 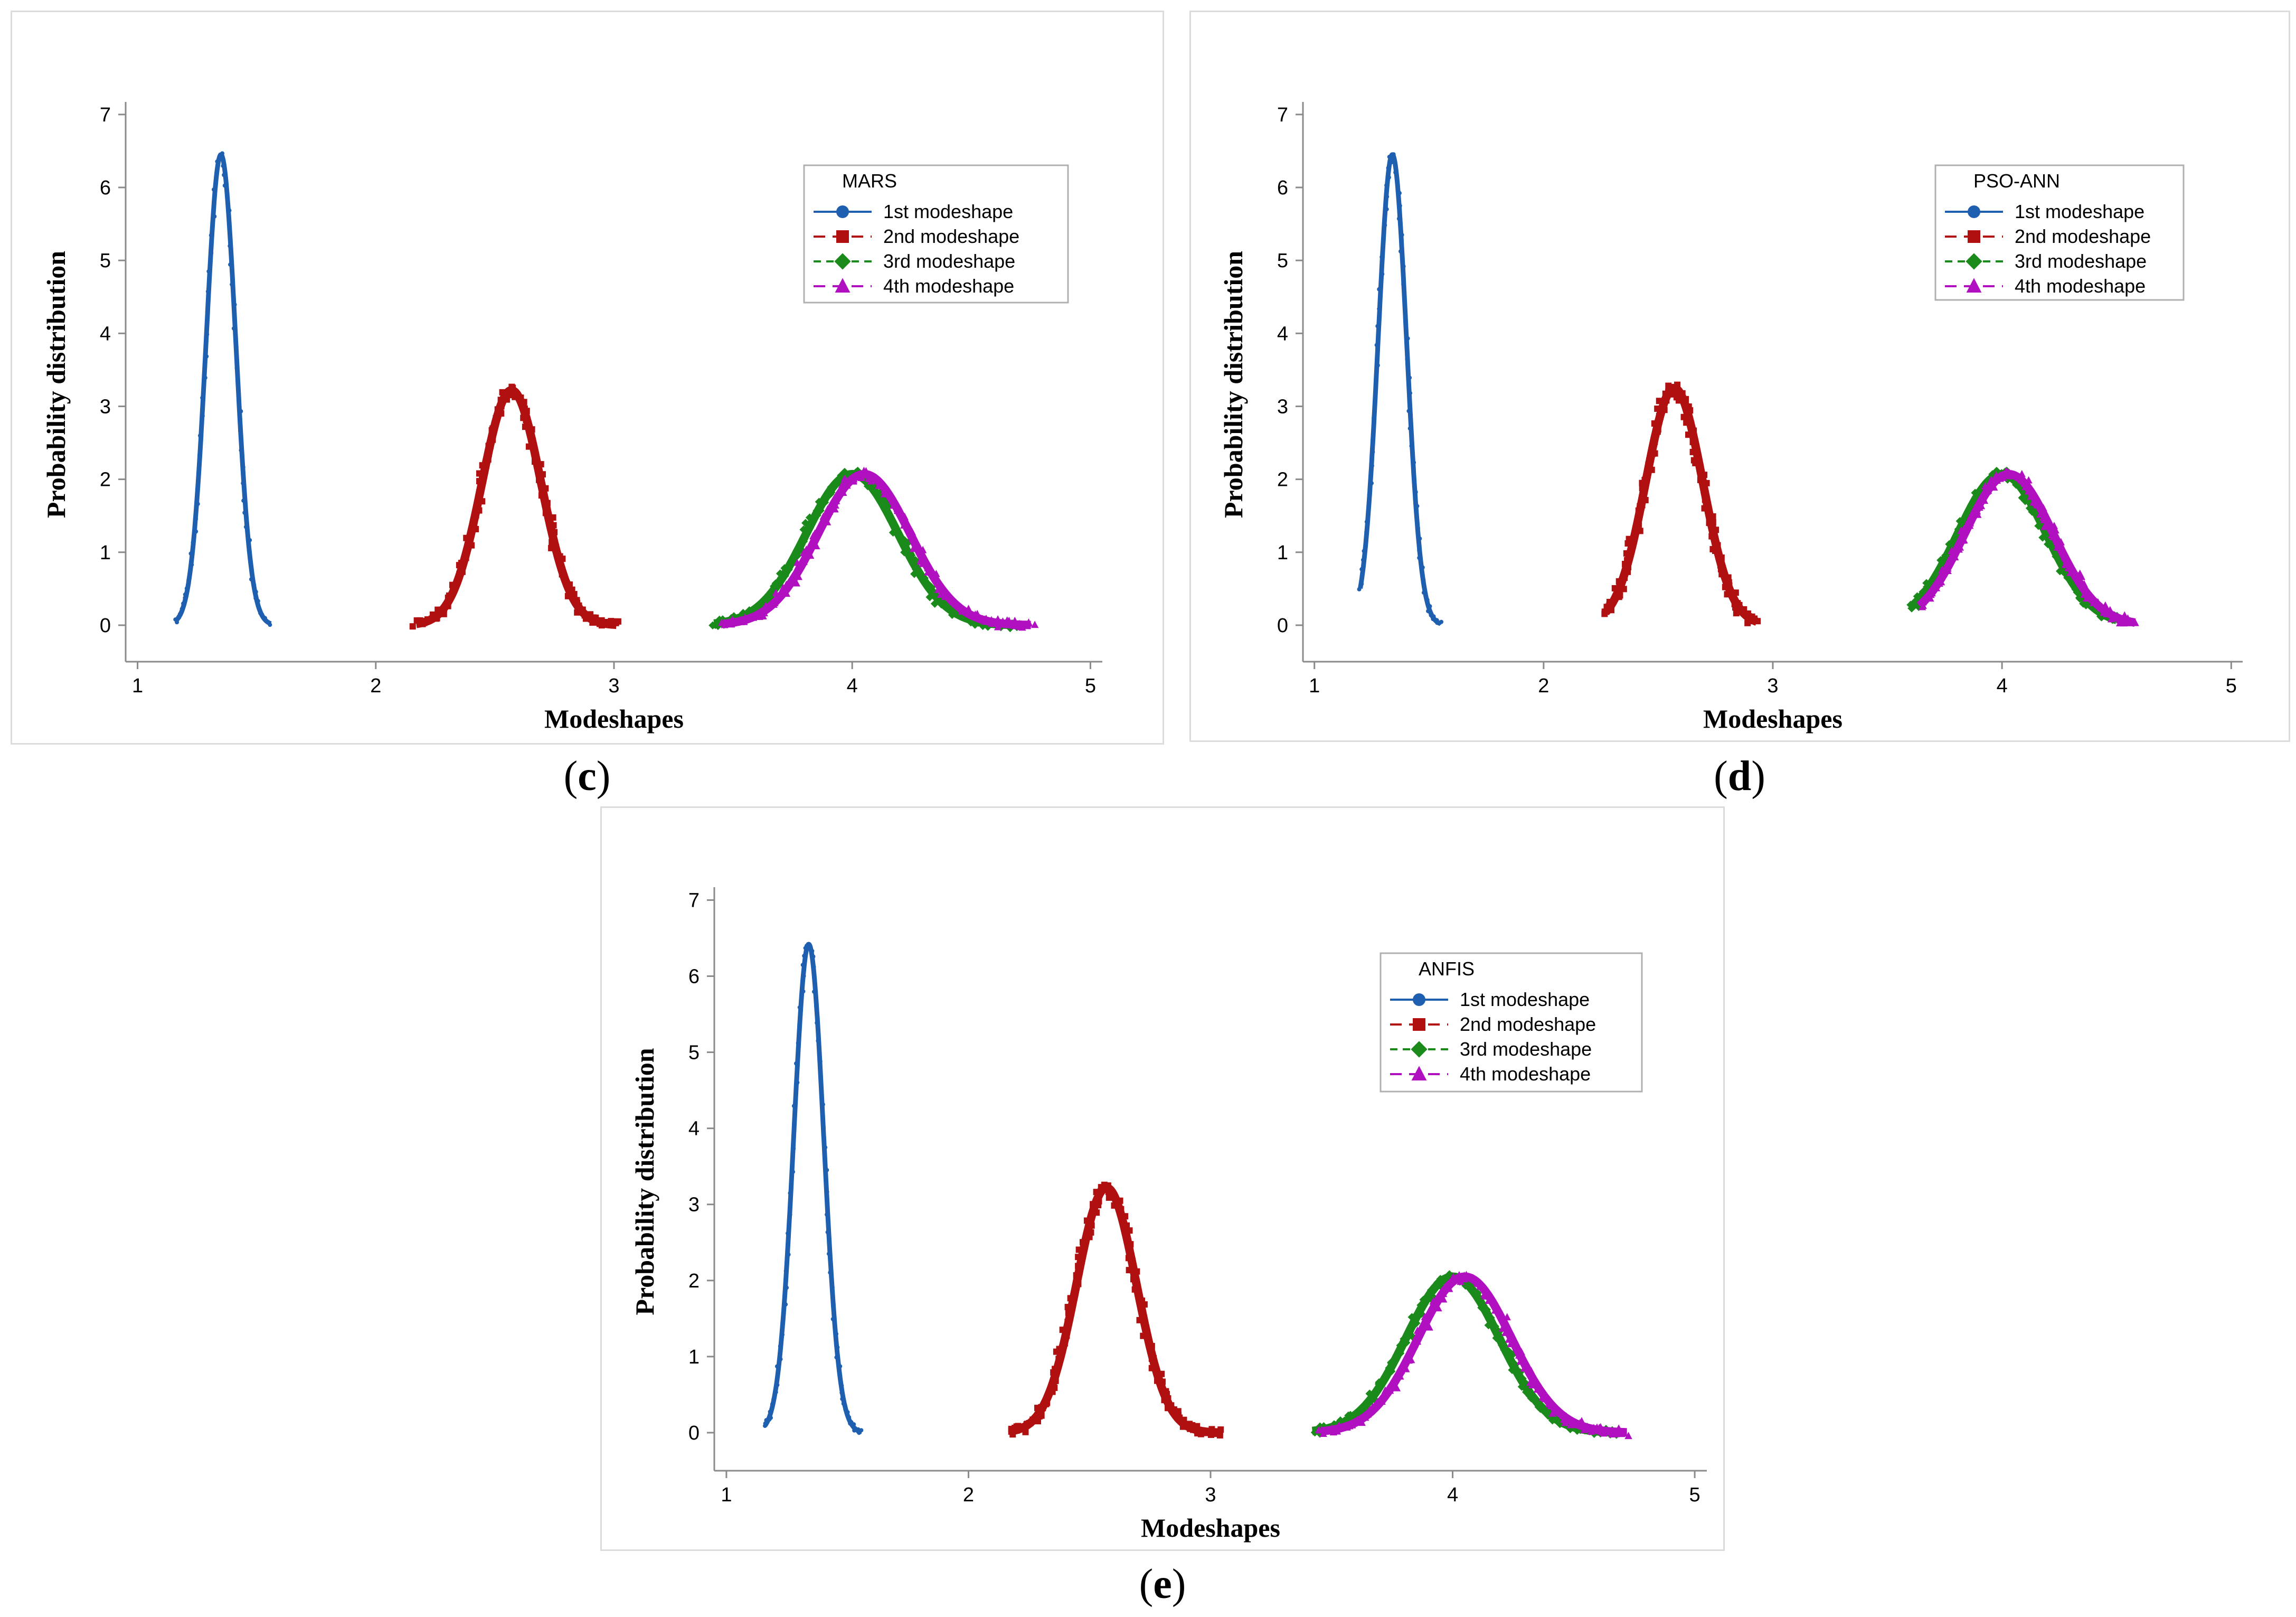 What do you see at coordinates (1526, 1049) in the screenshot?
I see `legend-entry-3: 3rd modeshape` at bounding box center [1526, 1049].